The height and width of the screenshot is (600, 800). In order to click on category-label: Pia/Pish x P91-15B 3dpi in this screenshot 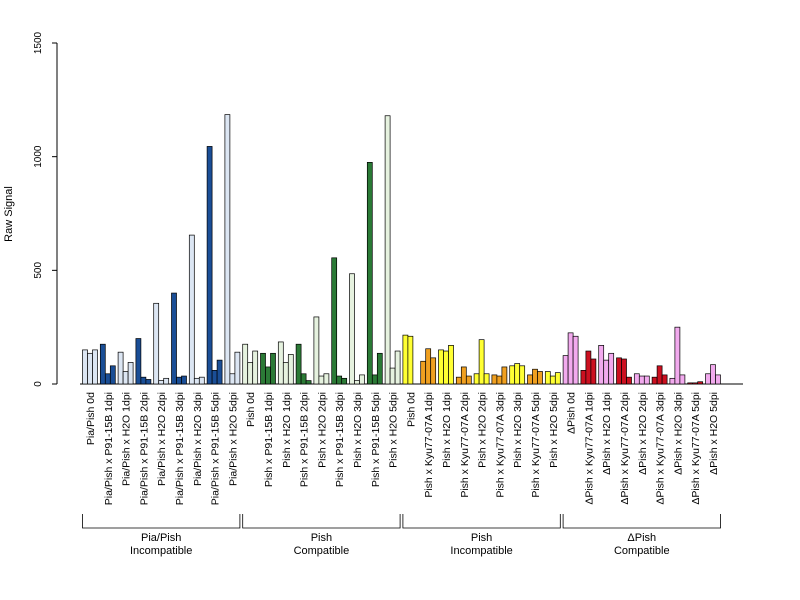, I will do `click(180, 448)`.